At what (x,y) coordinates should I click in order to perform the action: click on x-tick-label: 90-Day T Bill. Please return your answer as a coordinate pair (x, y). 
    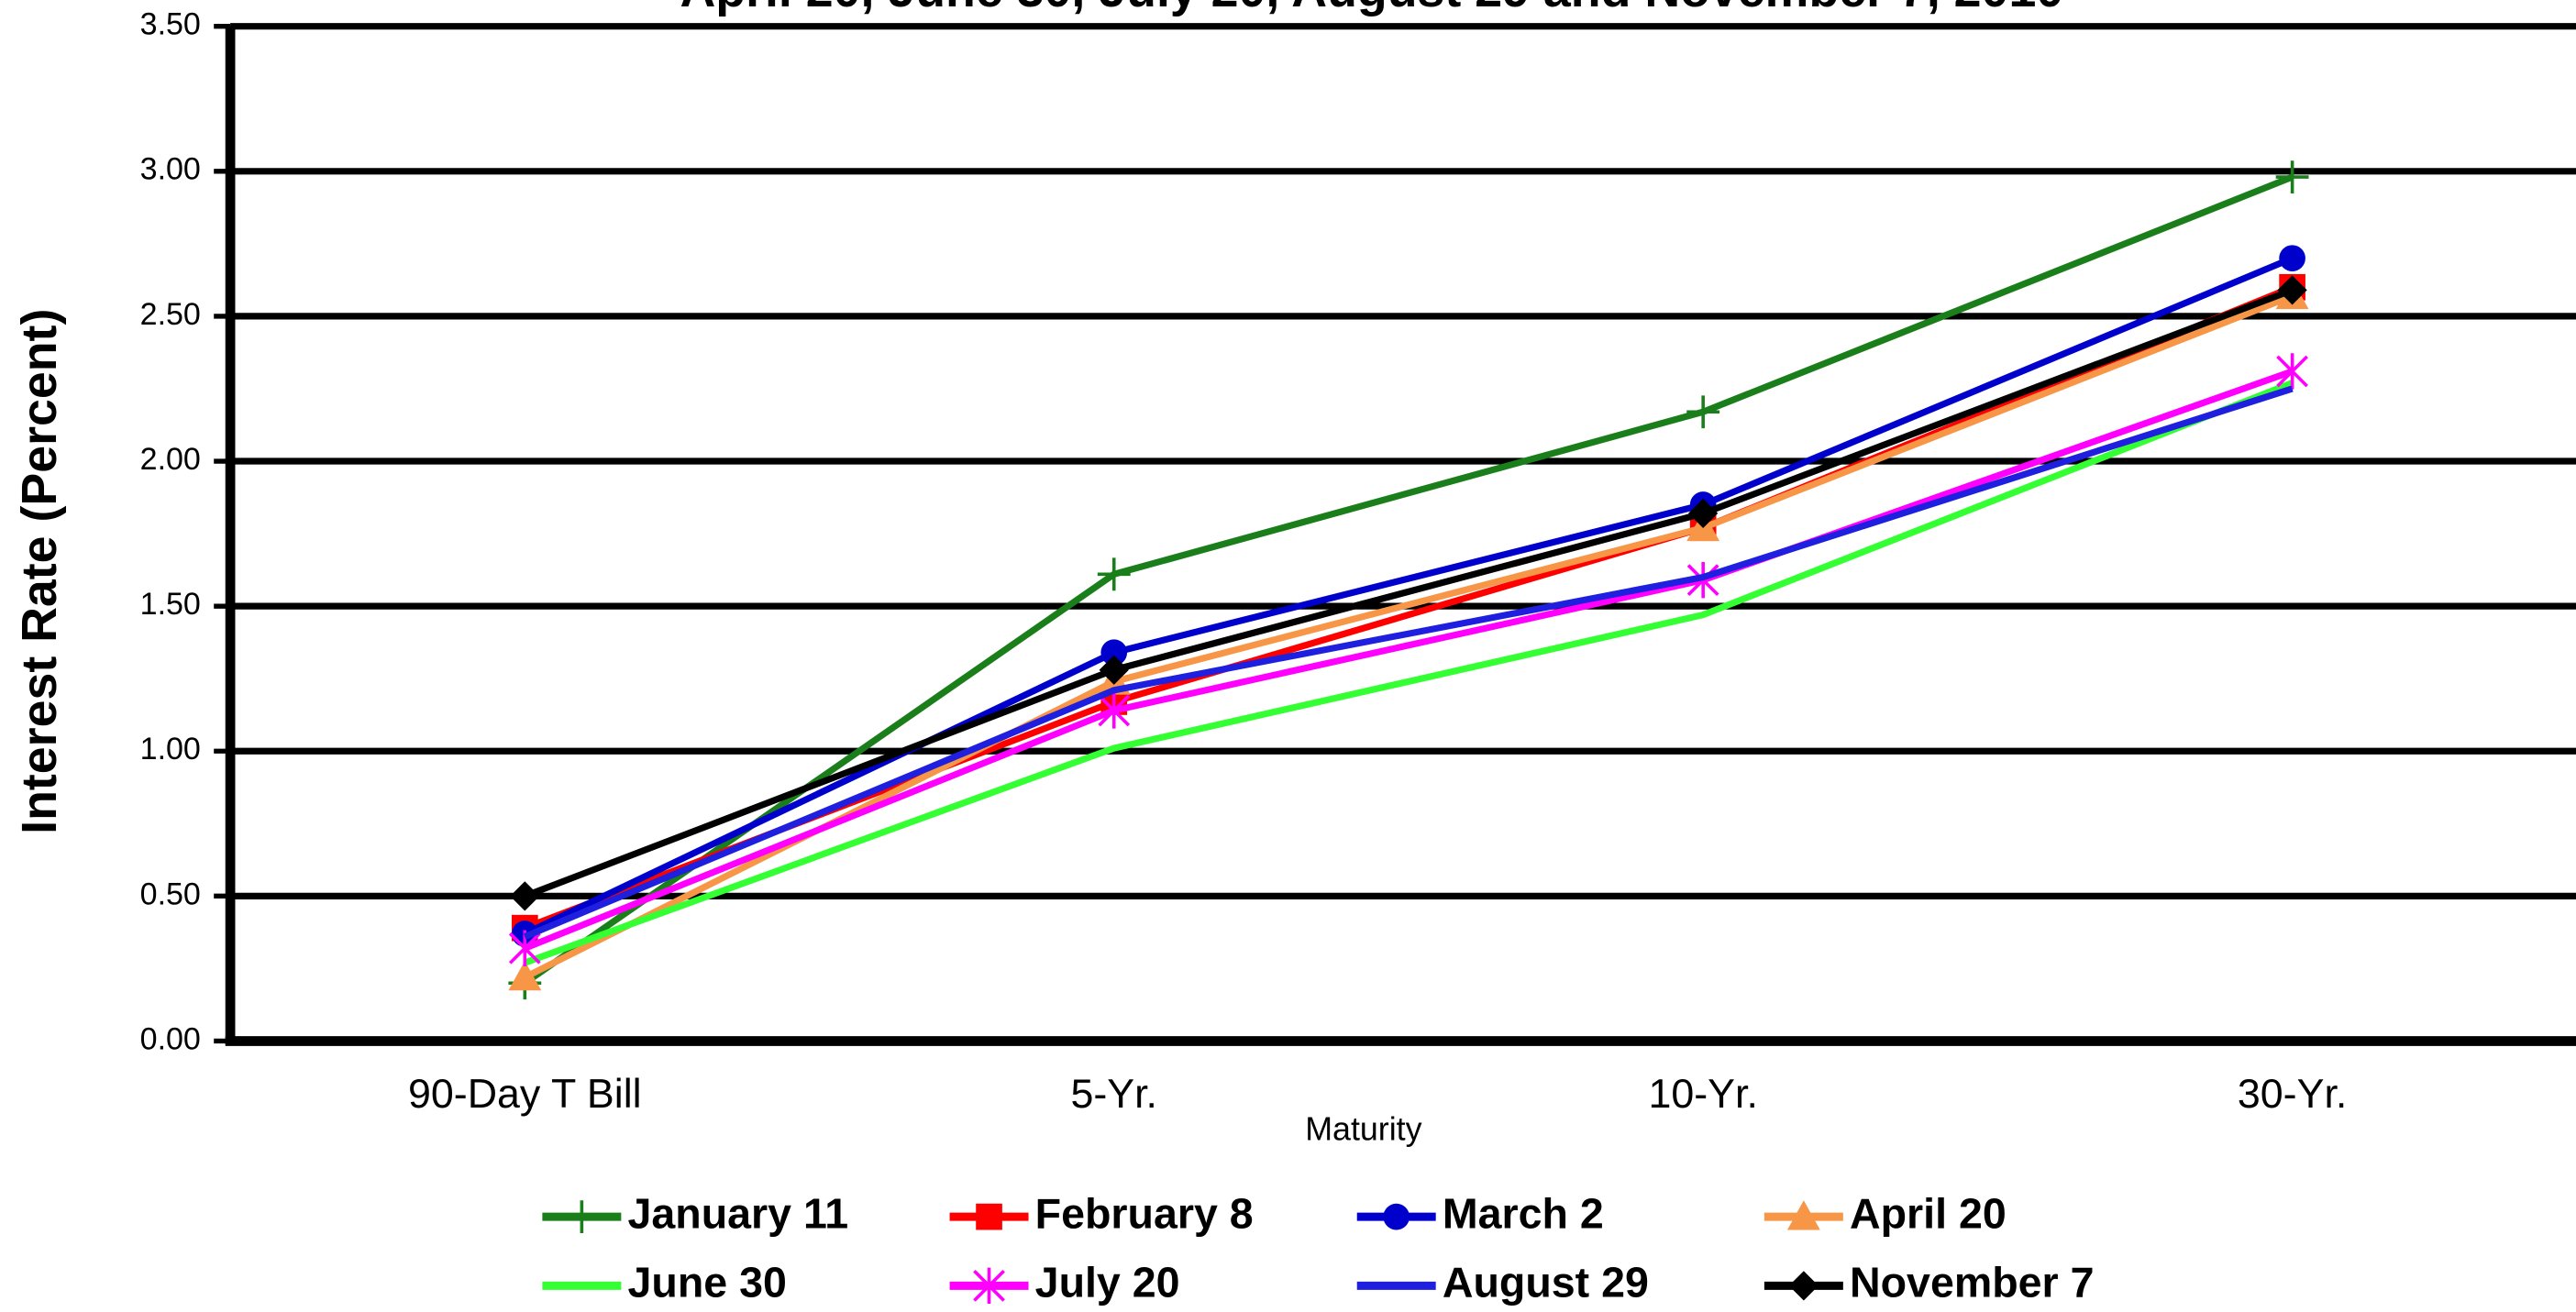
    Looking at the image, I should click on (525, 1094).